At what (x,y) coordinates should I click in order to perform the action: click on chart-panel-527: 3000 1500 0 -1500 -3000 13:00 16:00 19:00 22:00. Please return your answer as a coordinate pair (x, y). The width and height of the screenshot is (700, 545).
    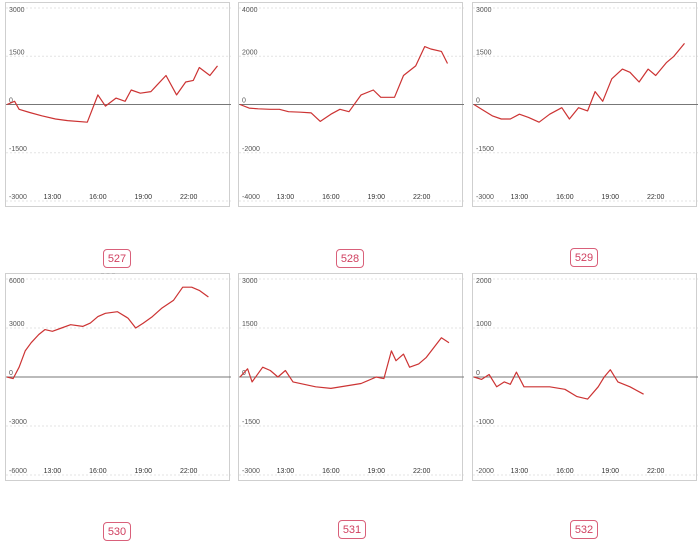
    Looking at the image, I should click on (118, 104).